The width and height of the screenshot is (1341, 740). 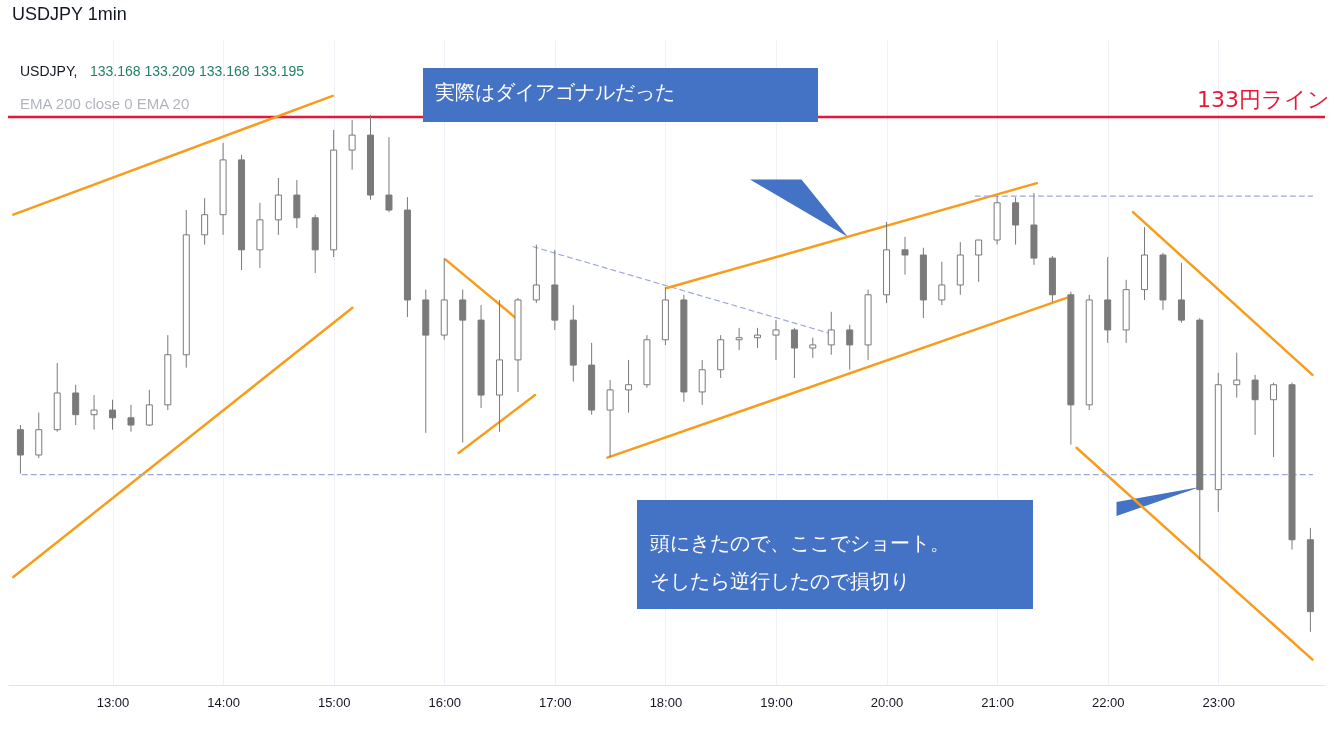 I want to click on ref-line-label: 133円ライン, so click(x=1263, y=100).